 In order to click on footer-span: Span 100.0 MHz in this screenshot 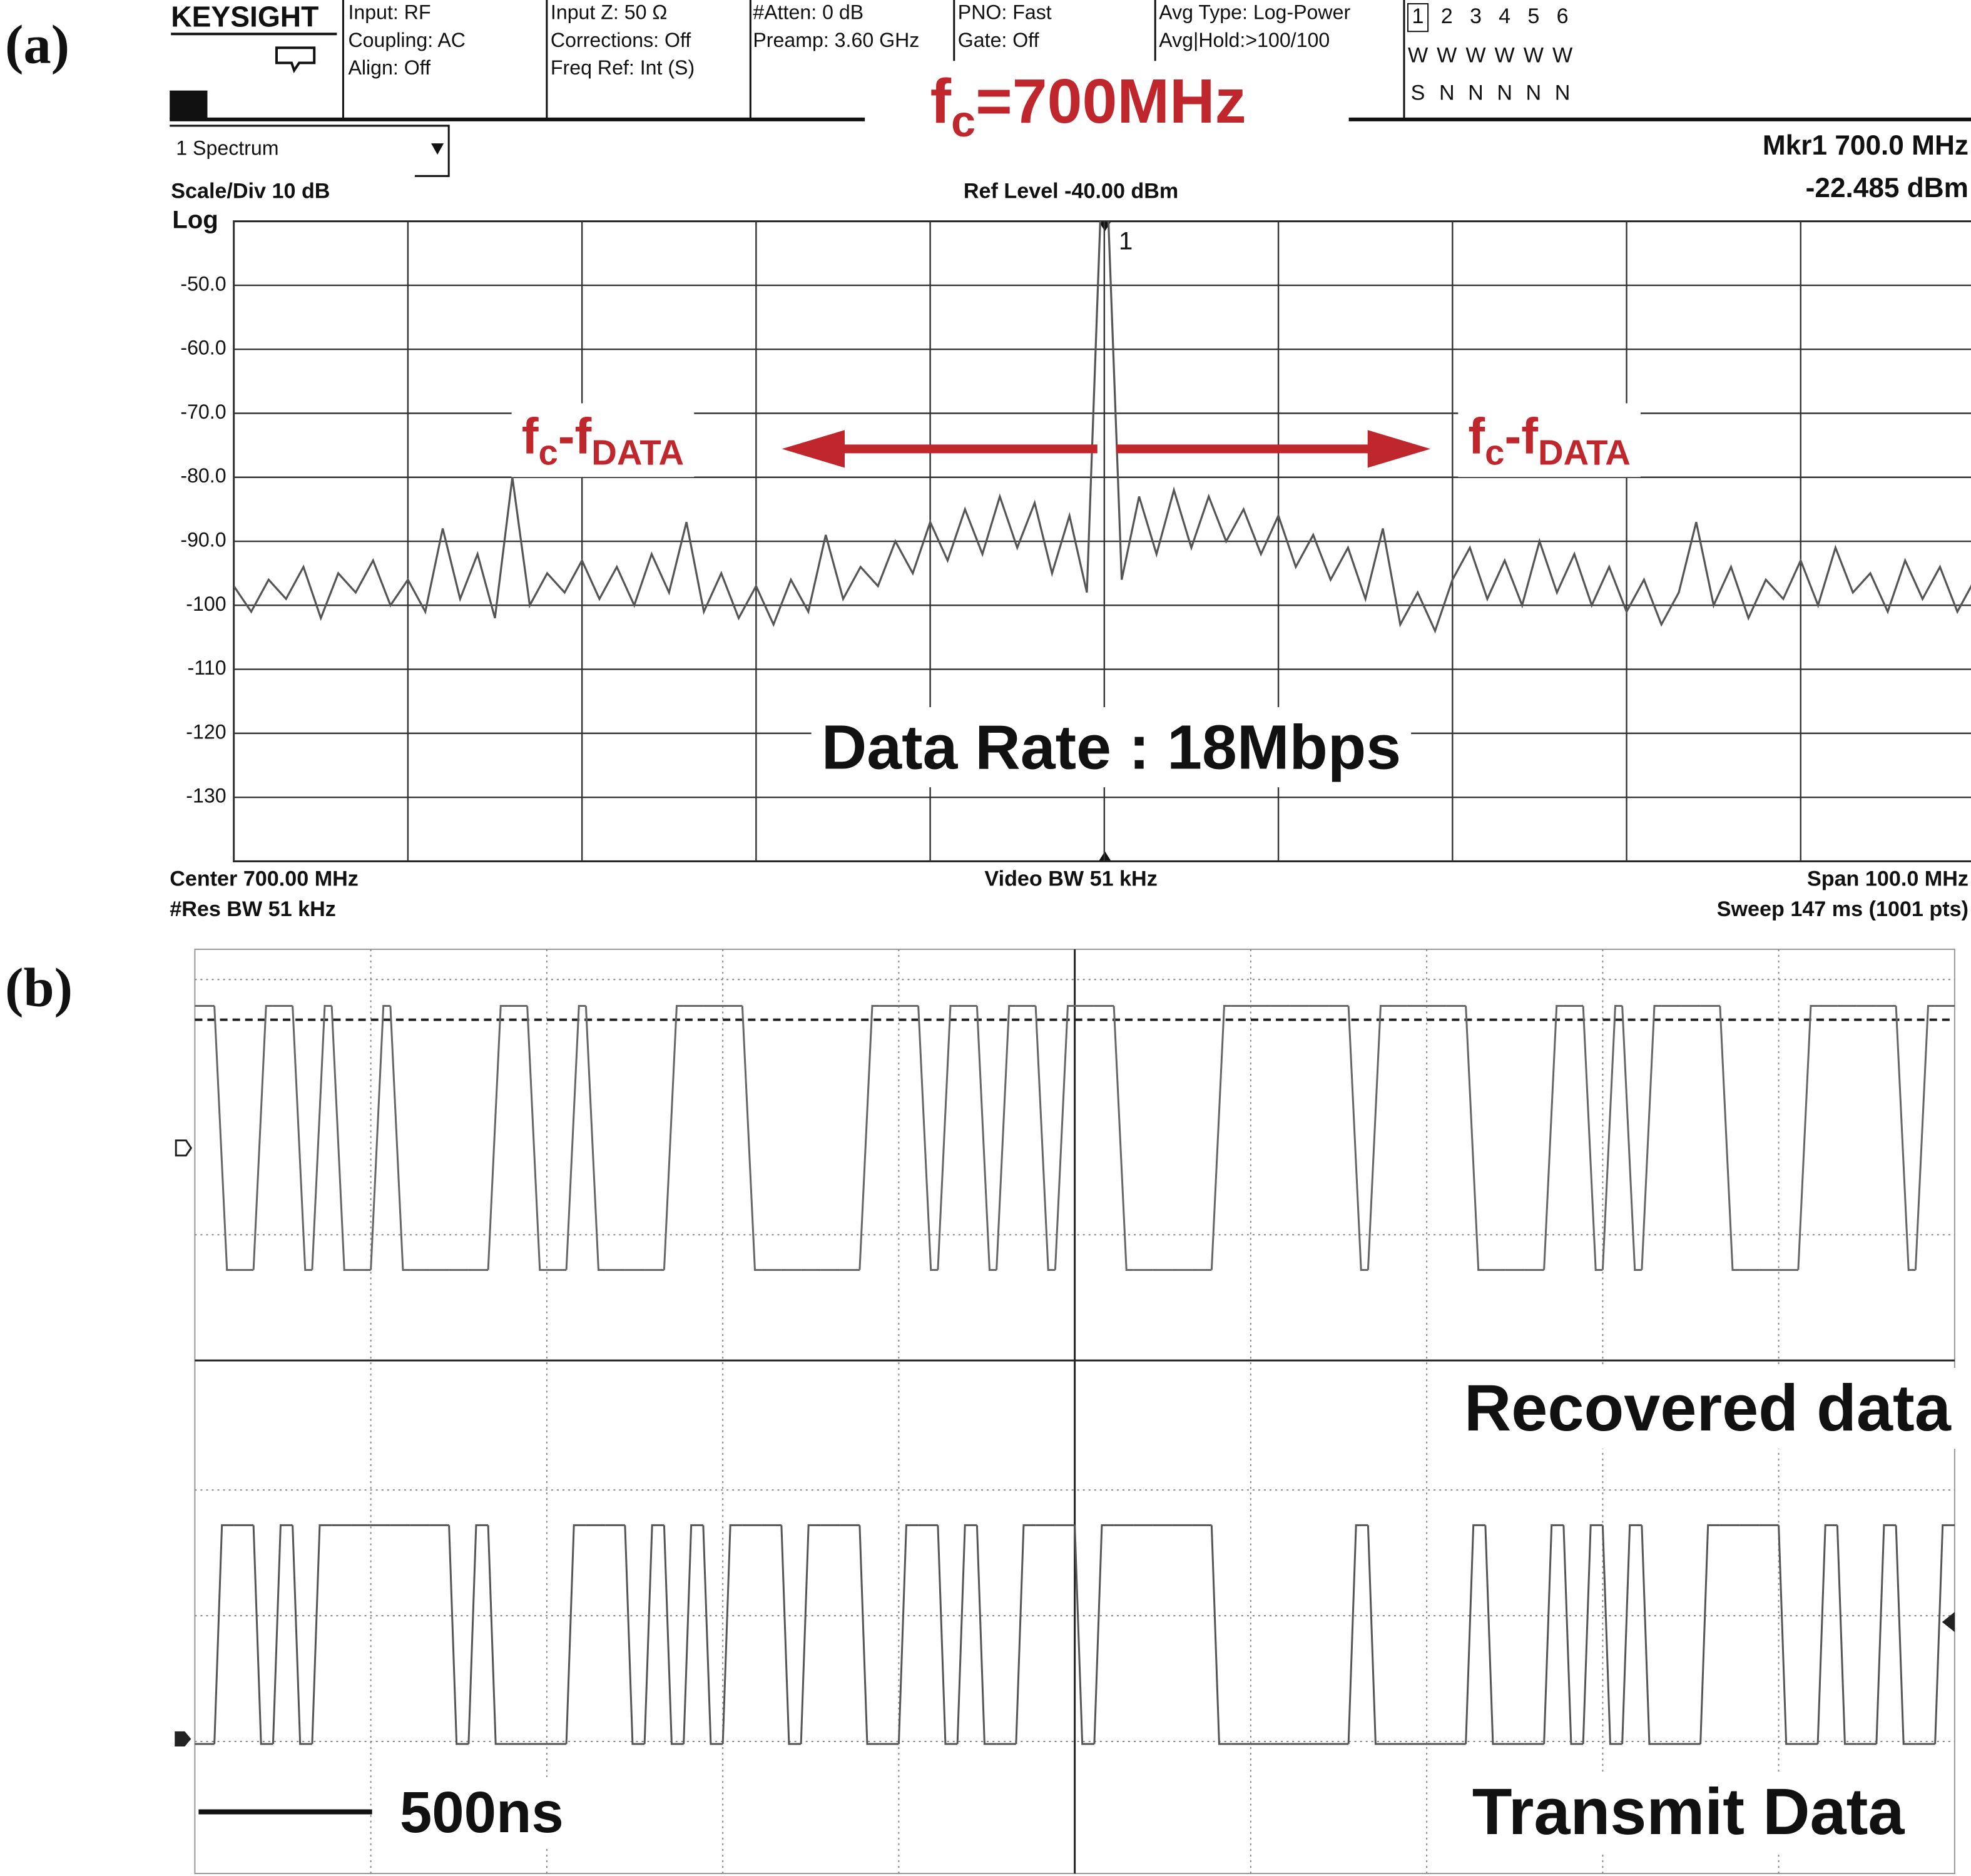, I will do `click(1887, 879)`.